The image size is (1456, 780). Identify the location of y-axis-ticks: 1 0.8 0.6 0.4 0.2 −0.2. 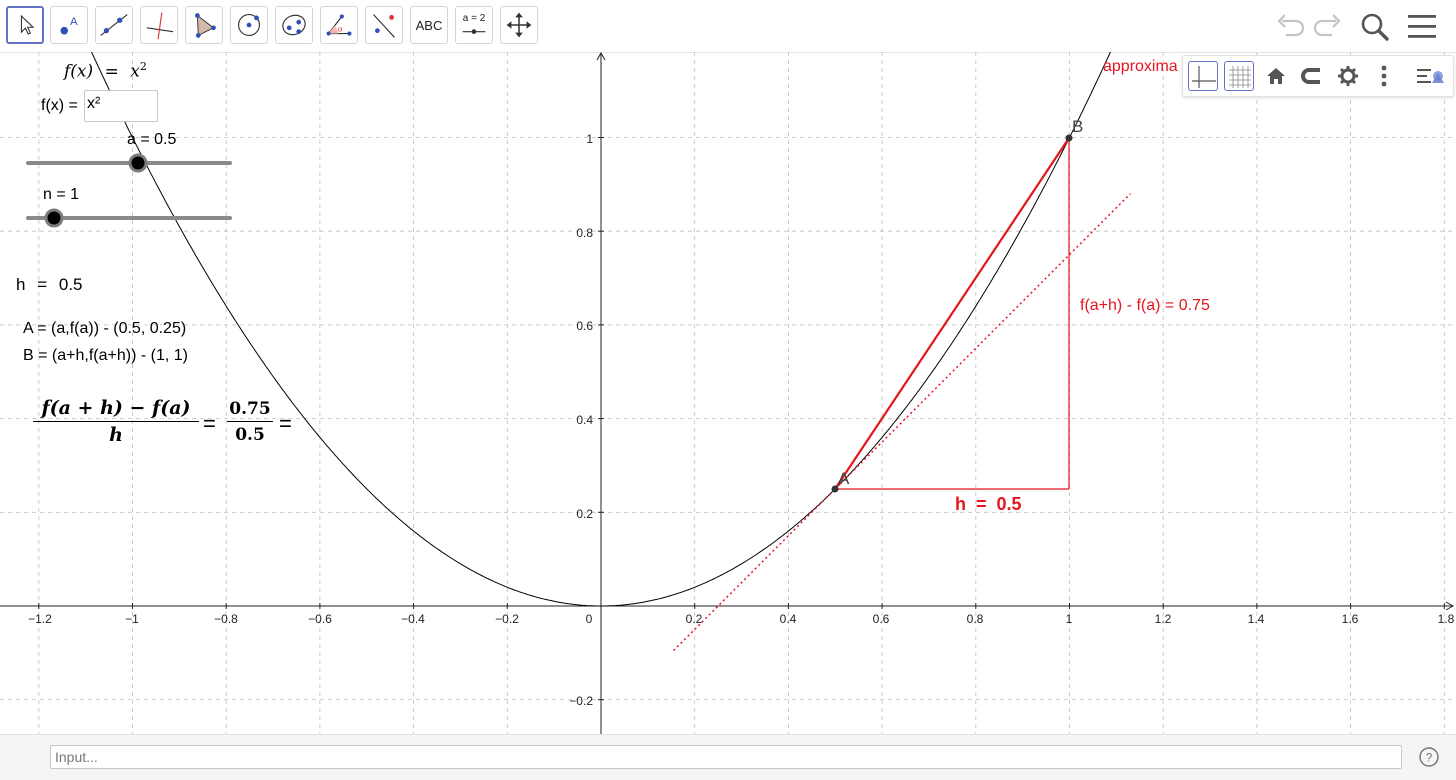
(581, 420).